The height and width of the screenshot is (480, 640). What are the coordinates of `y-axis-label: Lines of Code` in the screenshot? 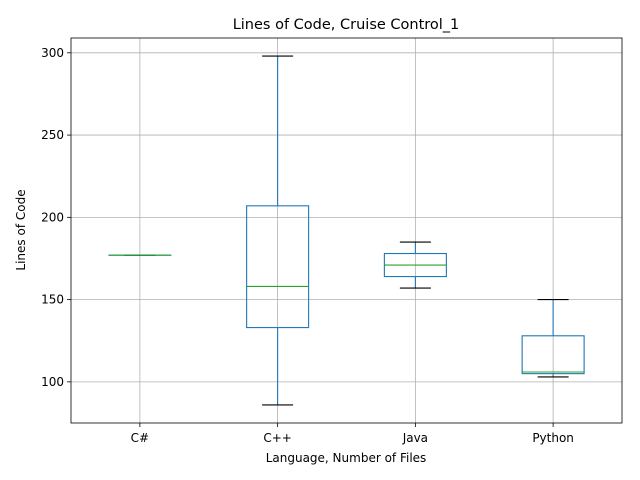 It's located at (21, 229).